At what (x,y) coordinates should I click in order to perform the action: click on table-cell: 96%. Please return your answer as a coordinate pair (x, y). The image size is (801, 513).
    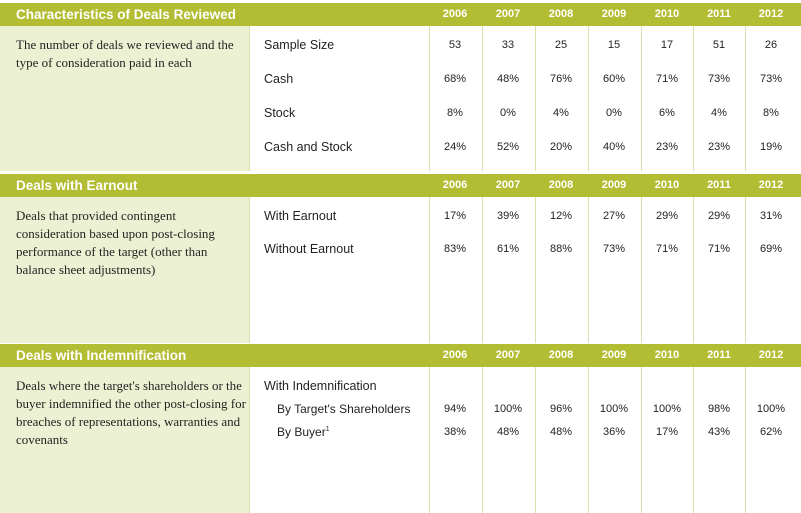
    Looking at the image, I should click on (561, 409).